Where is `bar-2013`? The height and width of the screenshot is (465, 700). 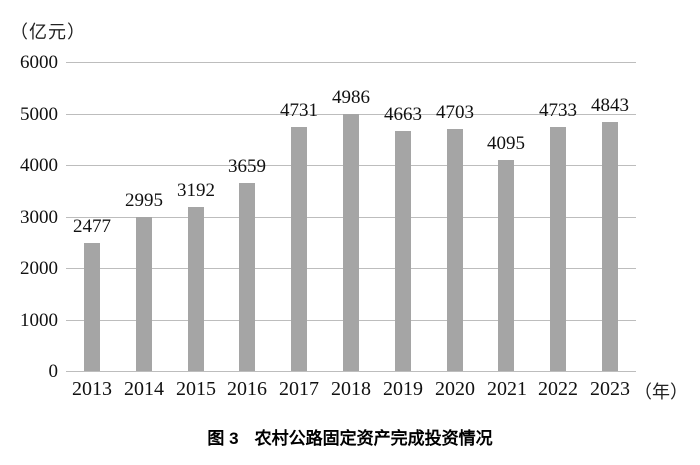
bar-2013 is located at coordinates (92, 307).